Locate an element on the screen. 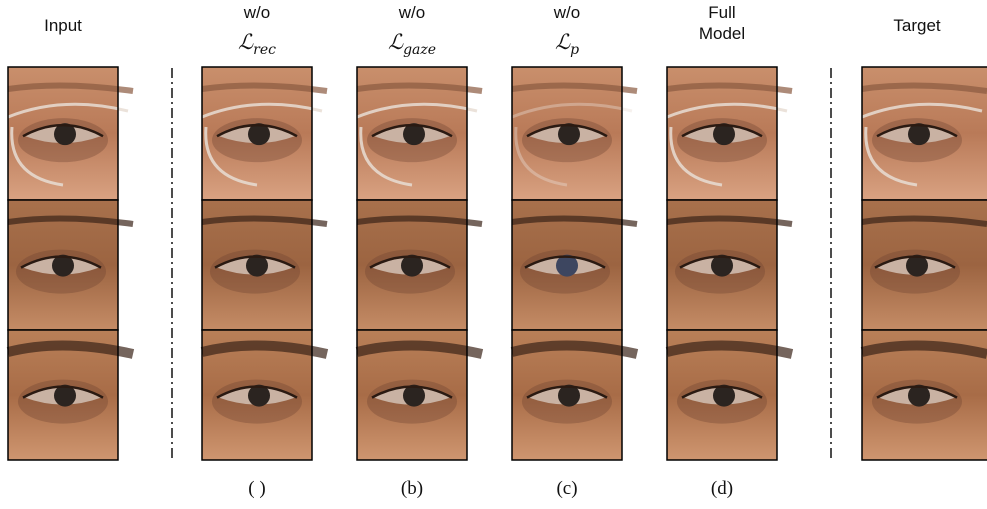 This screenshot has width=987, height=509. loss-label: ℒp is located at coordinates (567, 44).